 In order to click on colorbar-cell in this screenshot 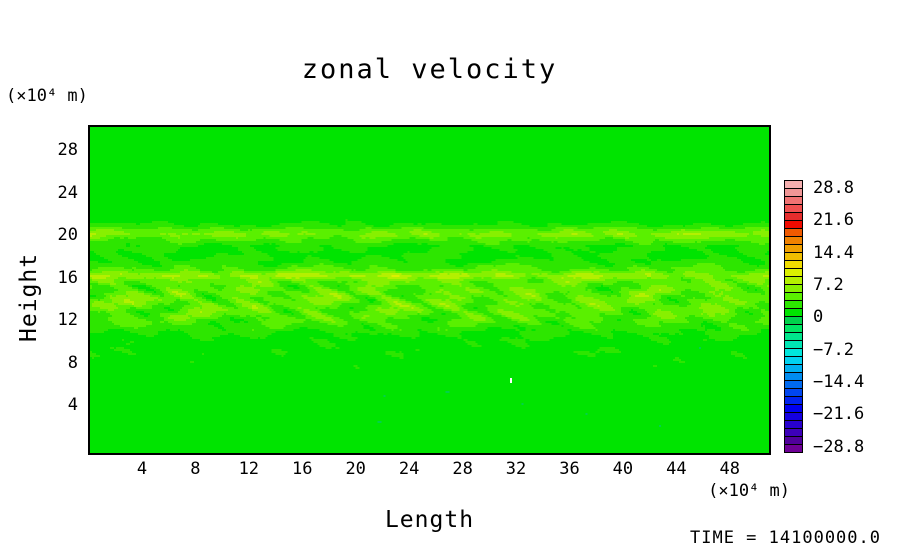, I will do `click(793, 448)`.